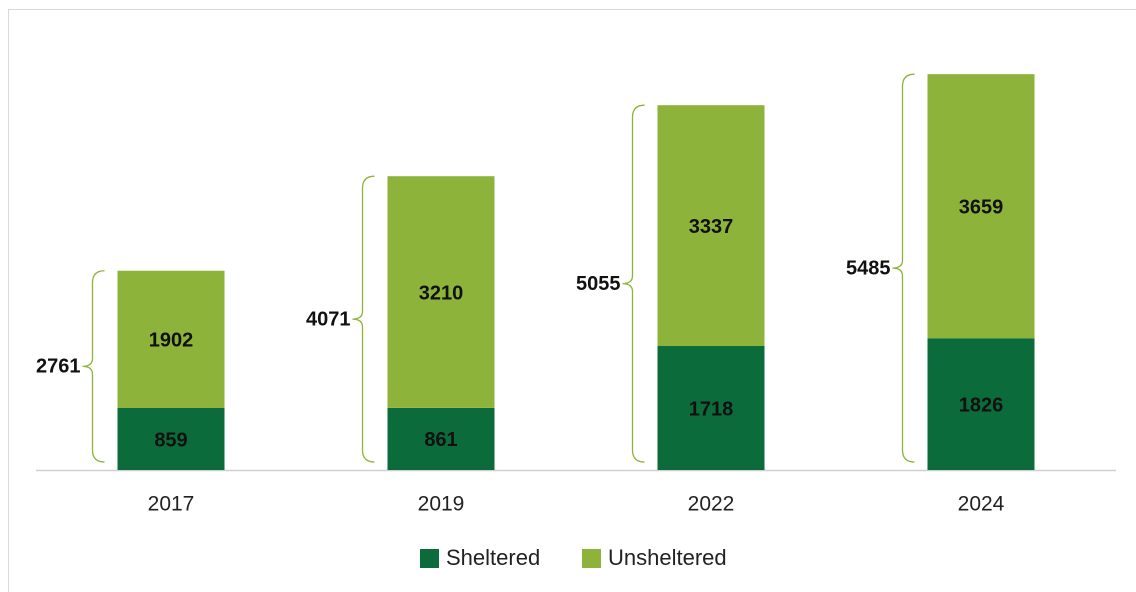 This screenshot has width=1136, height=592. What do you see at coordinates (711, 504) in the screenshot?
I see `x-tick-label: 2022` at bounding box center [711, 504].